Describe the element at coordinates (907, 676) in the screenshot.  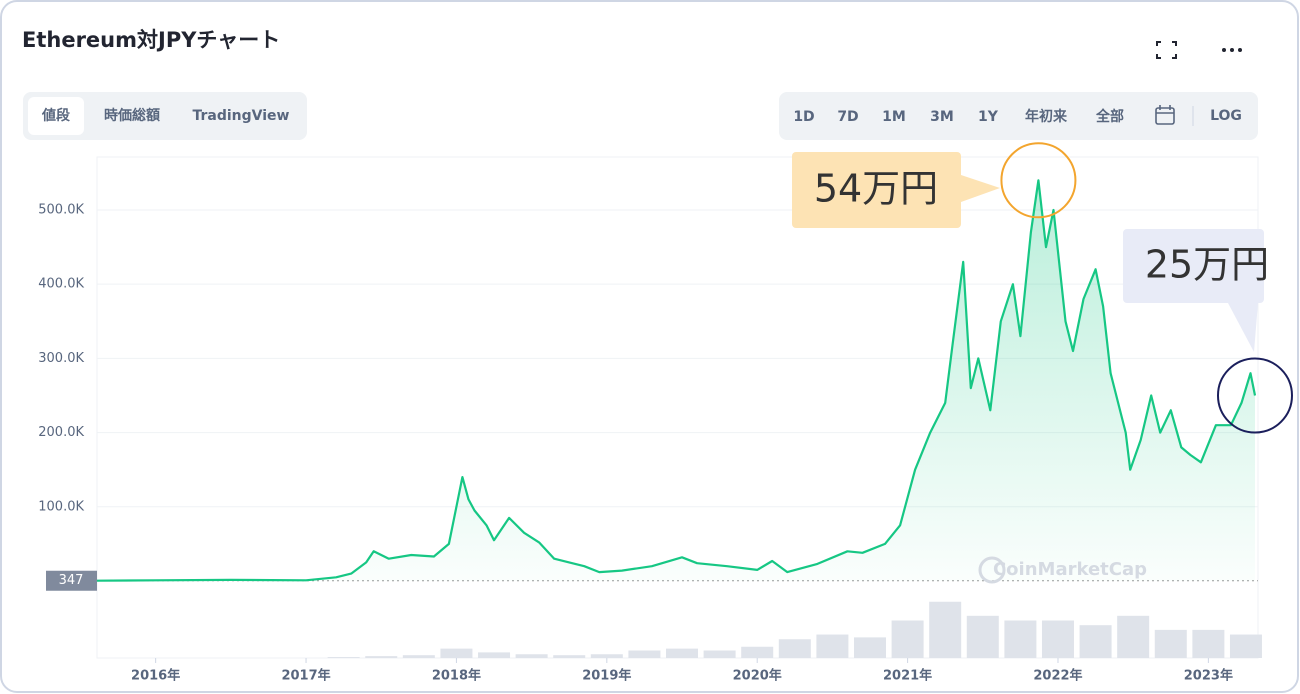
I see `x-tick-label: 2021年` at that location.